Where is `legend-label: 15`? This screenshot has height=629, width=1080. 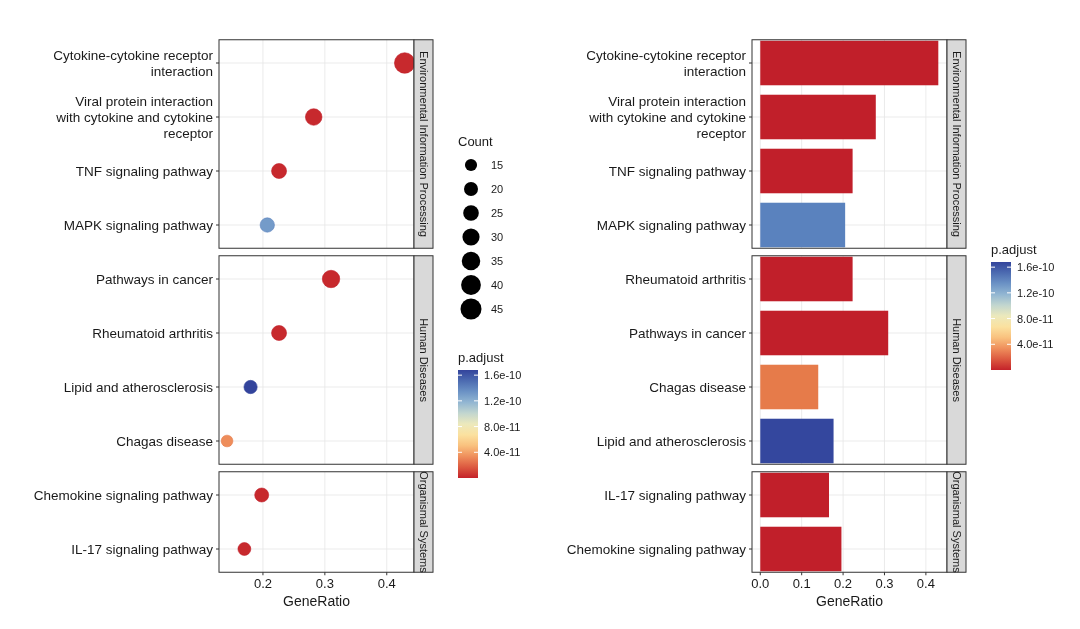 legend-label: 15 is located at coordinates (497, 165).